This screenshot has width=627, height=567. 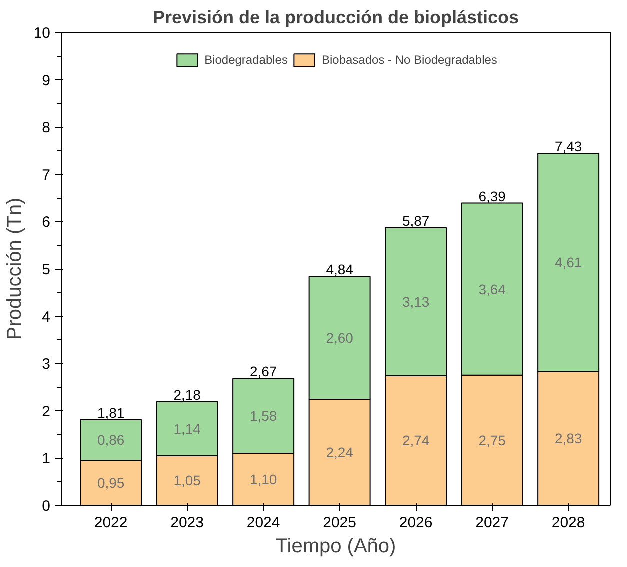 What do you see at coordinates (492, 196) in the screenshot?
I see `total-label: 6,39` at bounding box center [492, 196].